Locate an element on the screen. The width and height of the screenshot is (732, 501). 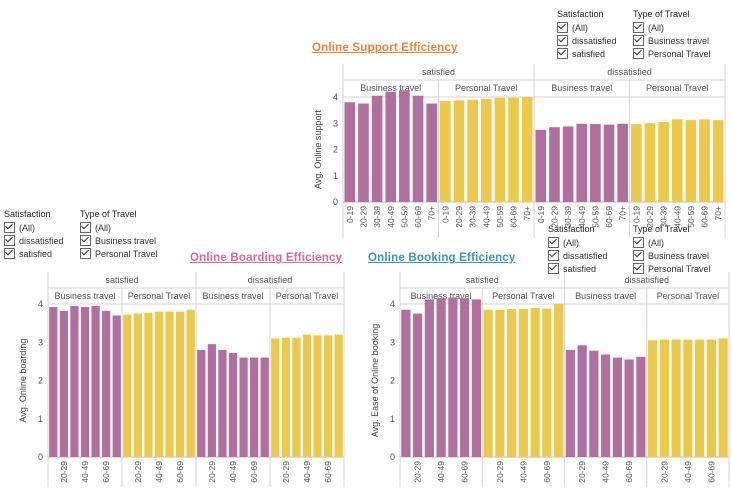
chart-title: Online Boarding Efficiency is located at coordinates (266, 258).